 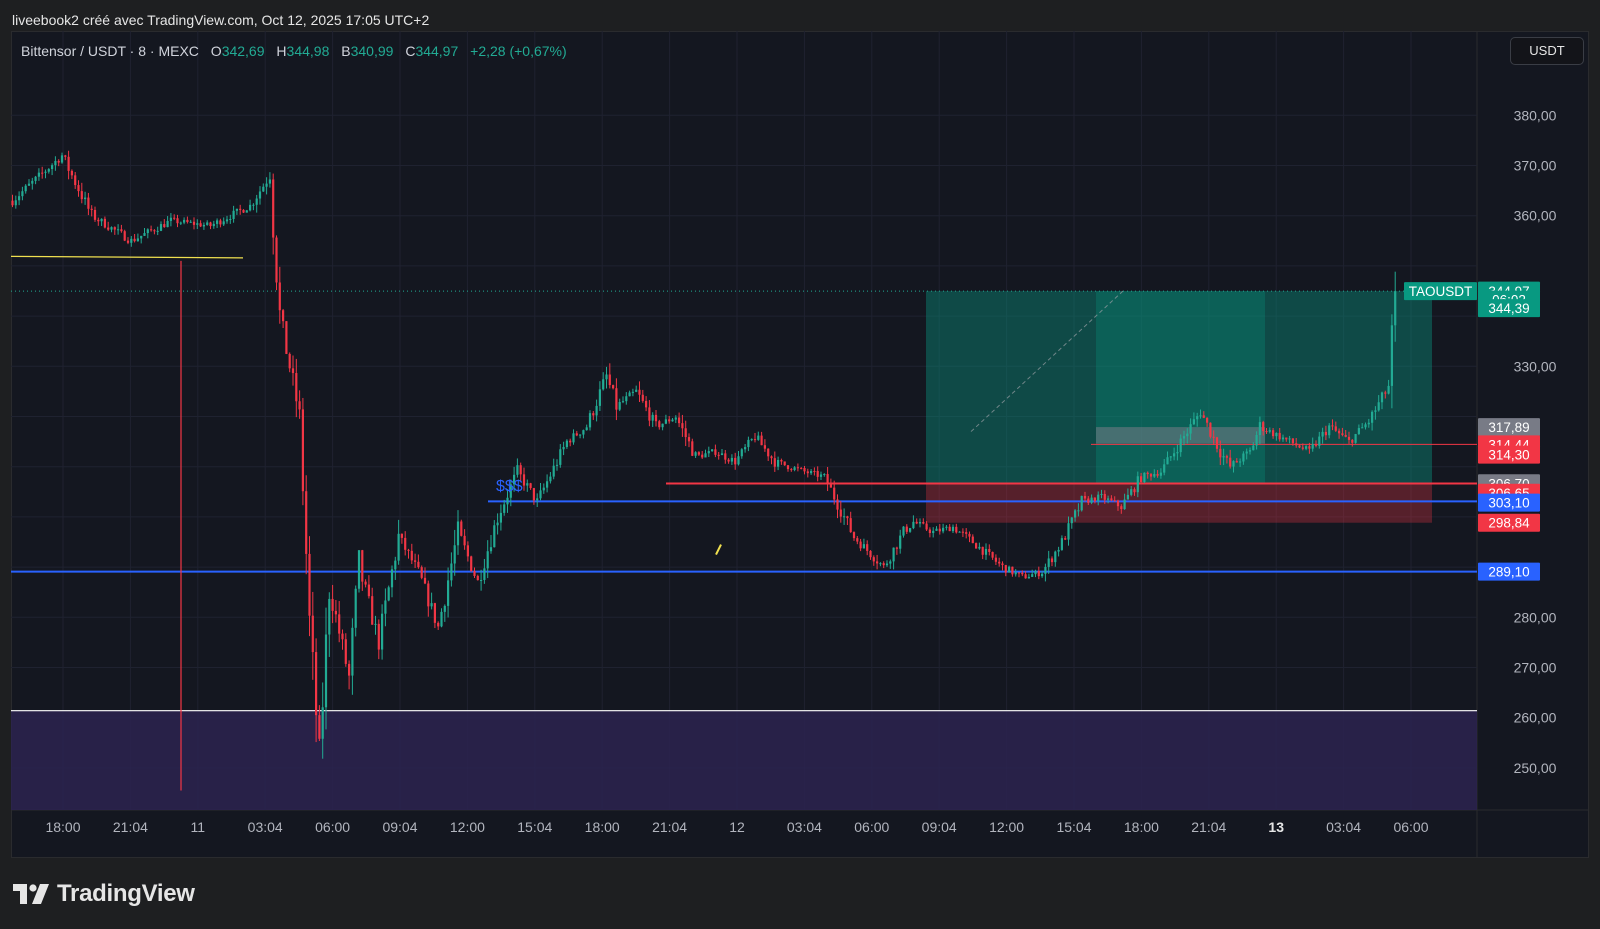 I want to click on symbol-title: Bittensor / USDT · 8 · MEXC, so click(x=110, y=51).